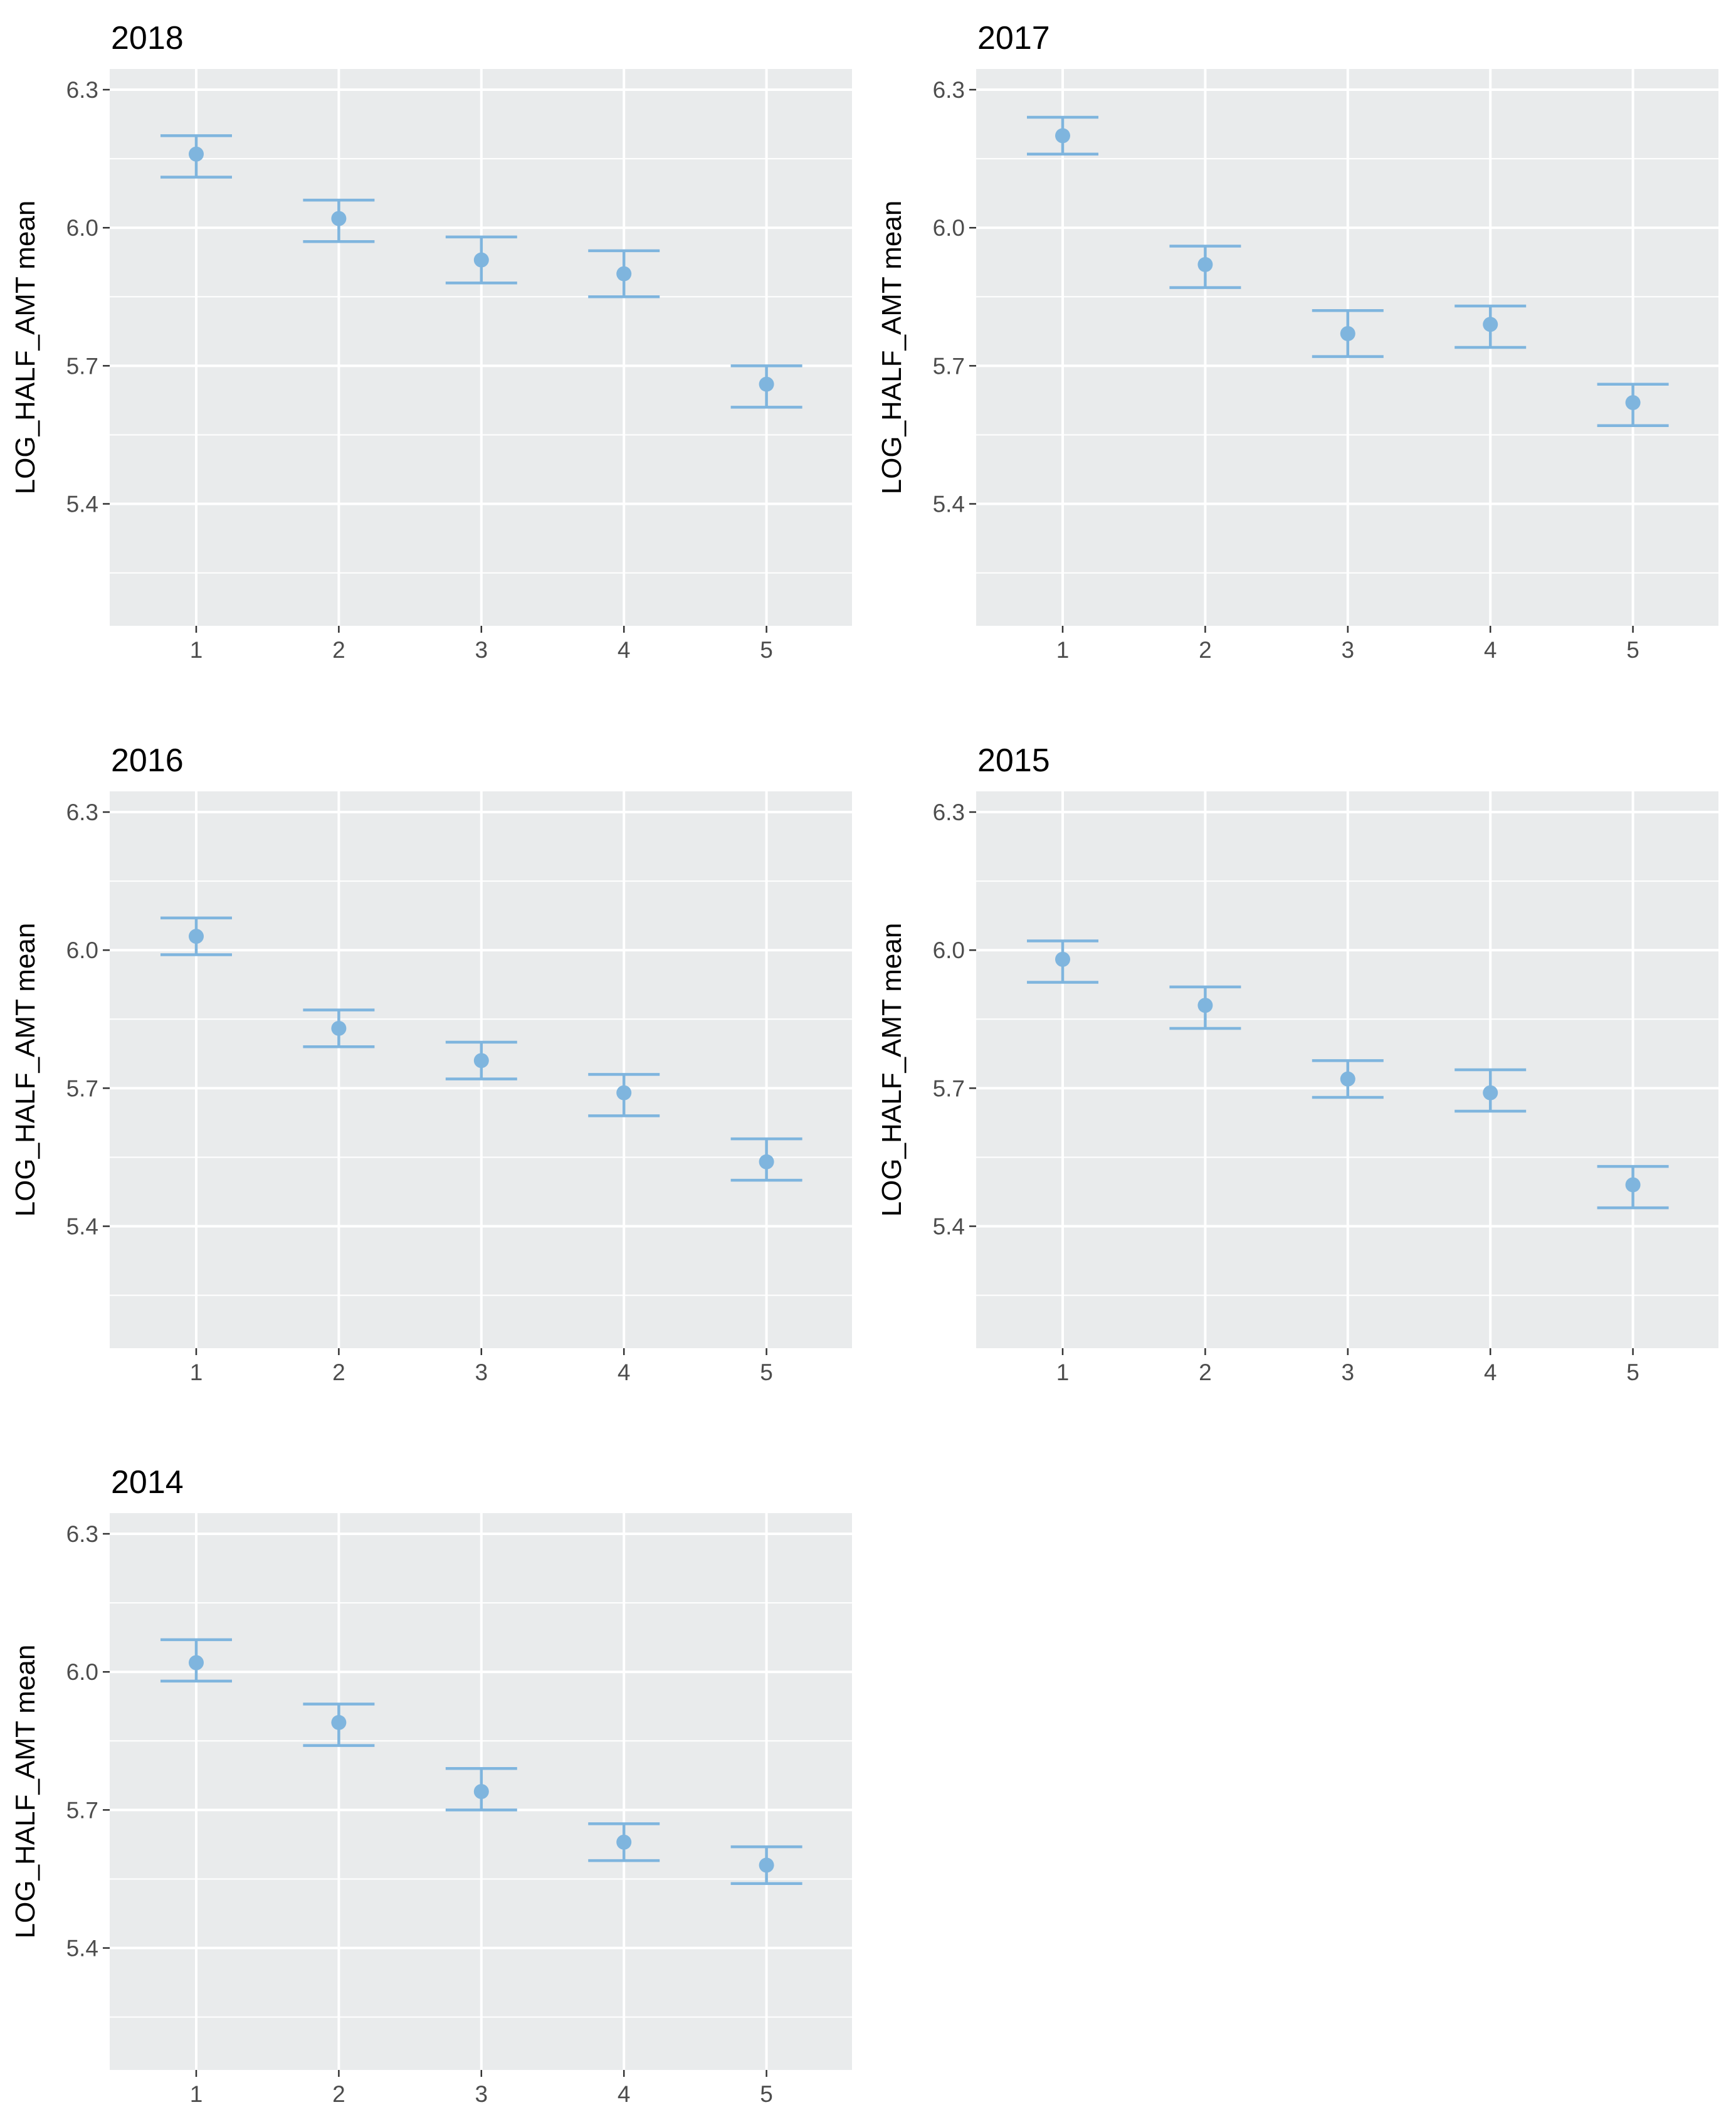  Describe the element at coordinates (1297, 1063) in the screenshot. I see `panel-2015: 5.4 5.7 6.0 6.3 1 2 3 4 5 2015 LOG_HALF_AMT mean` at that location.